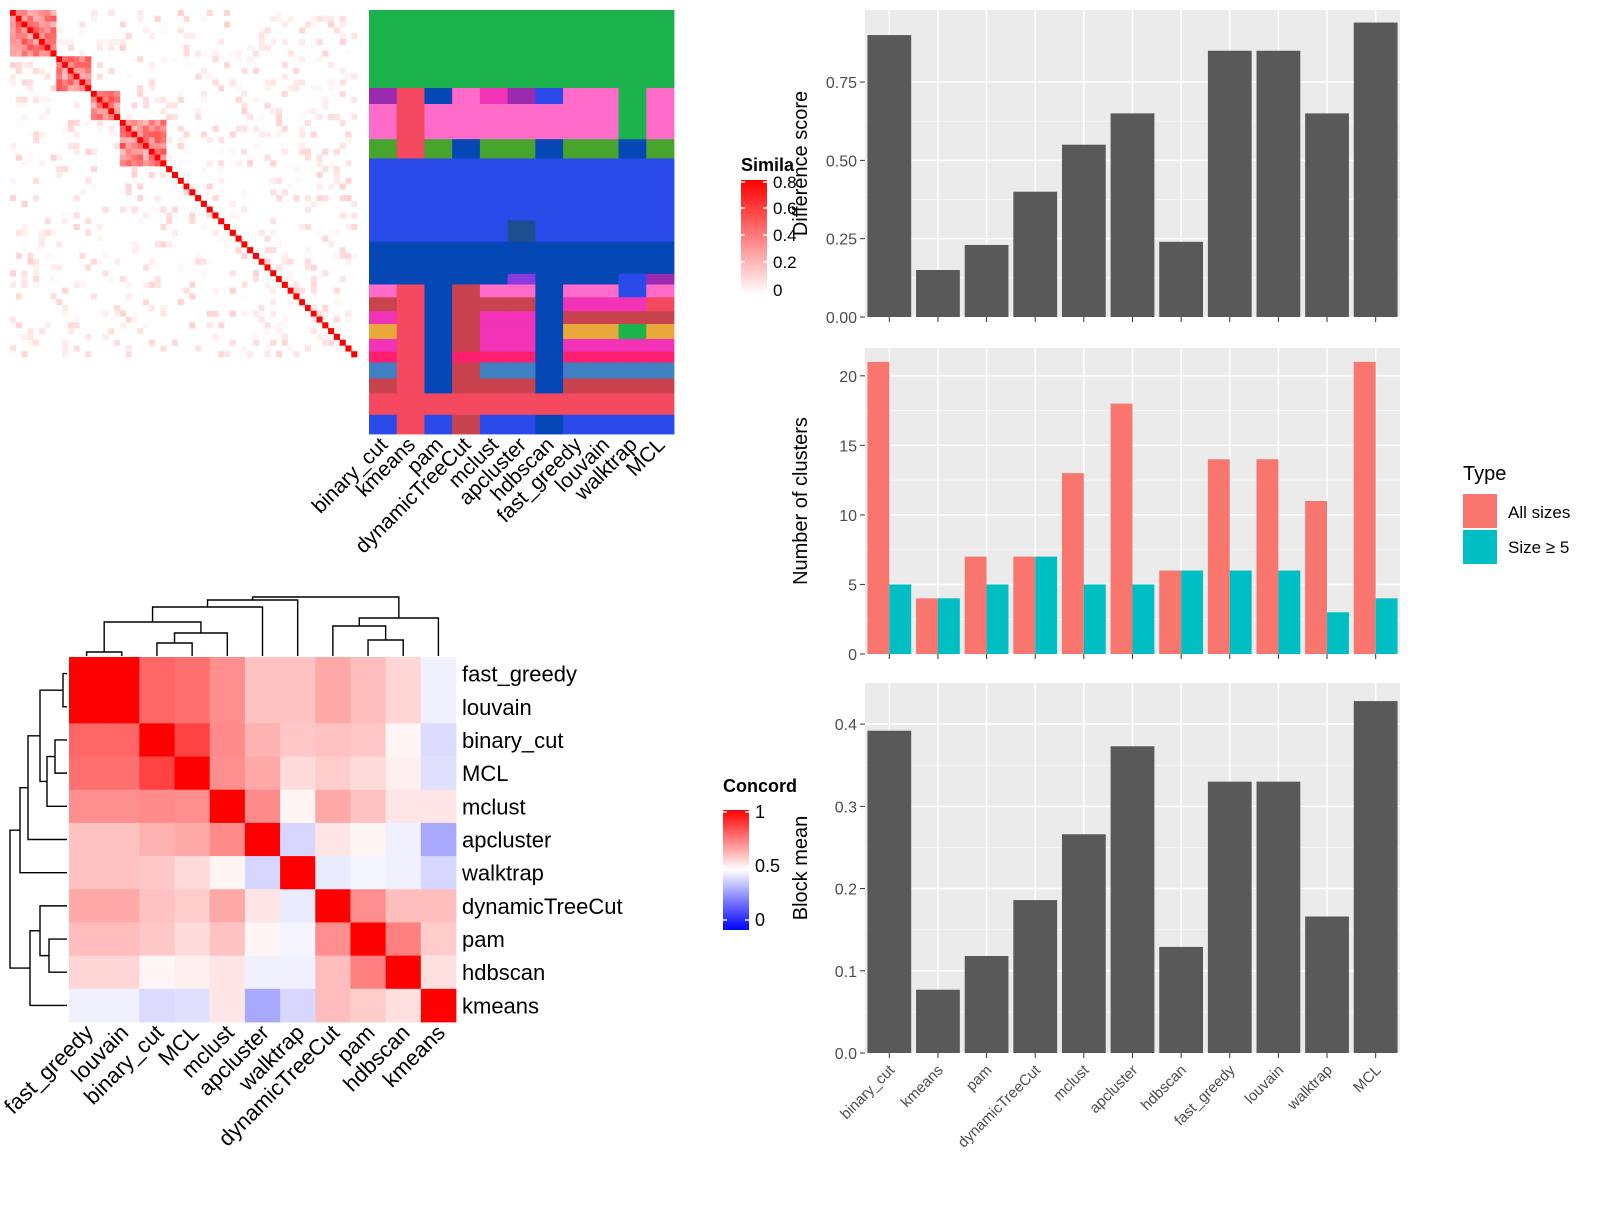 Image resolution: width=1600 pixels, height=1205 pixels. What do you see at coordinates (767, 866) in the screenshot?
I see `concordance-legend-tick: 0.5` at bounding box center [767, 866].